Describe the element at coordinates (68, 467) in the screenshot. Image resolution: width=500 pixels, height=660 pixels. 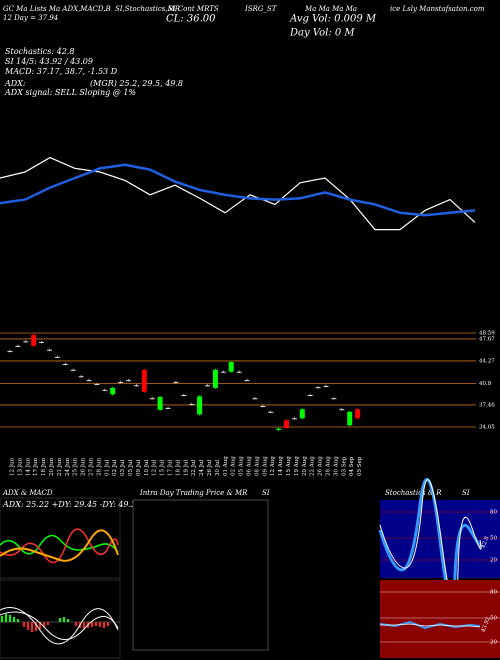
I see `x-tick-label: 24 Jun` at that location.